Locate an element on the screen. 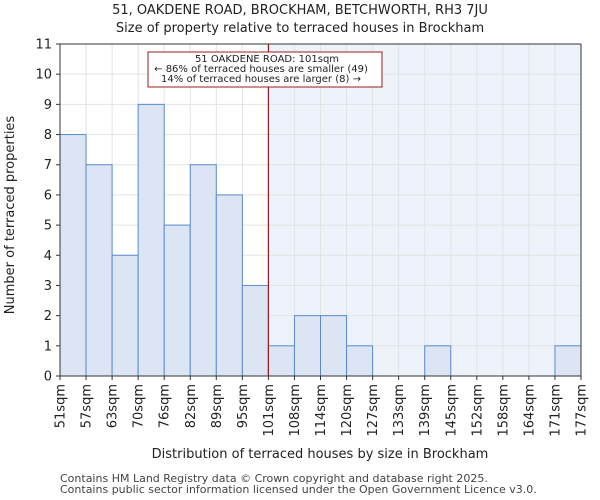  x-tick-label: 139sqm is located at coordinates (425, 410).